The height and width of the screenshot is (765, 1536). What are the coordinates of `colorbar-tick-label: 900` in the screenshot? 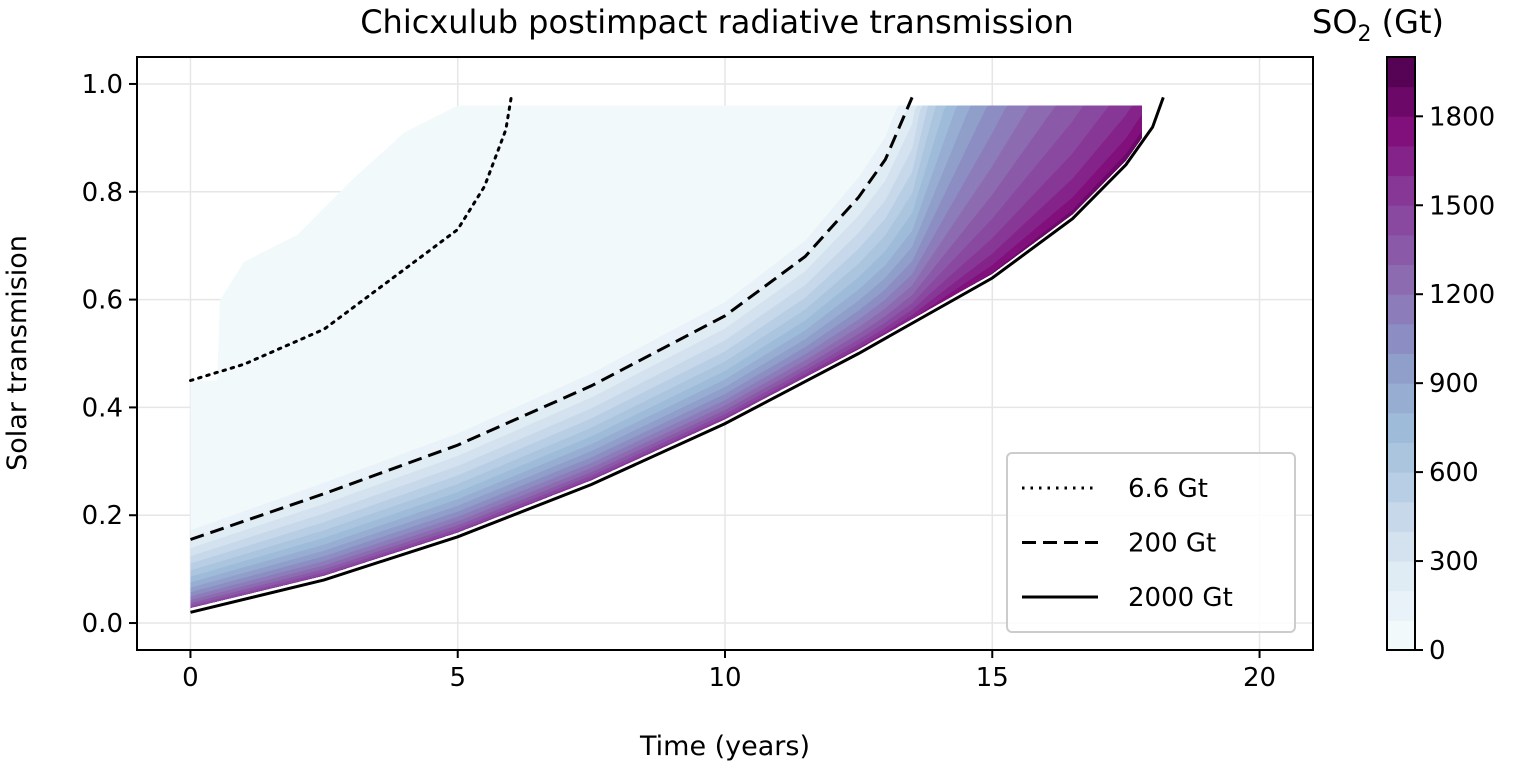 It's located at (1454, 384).